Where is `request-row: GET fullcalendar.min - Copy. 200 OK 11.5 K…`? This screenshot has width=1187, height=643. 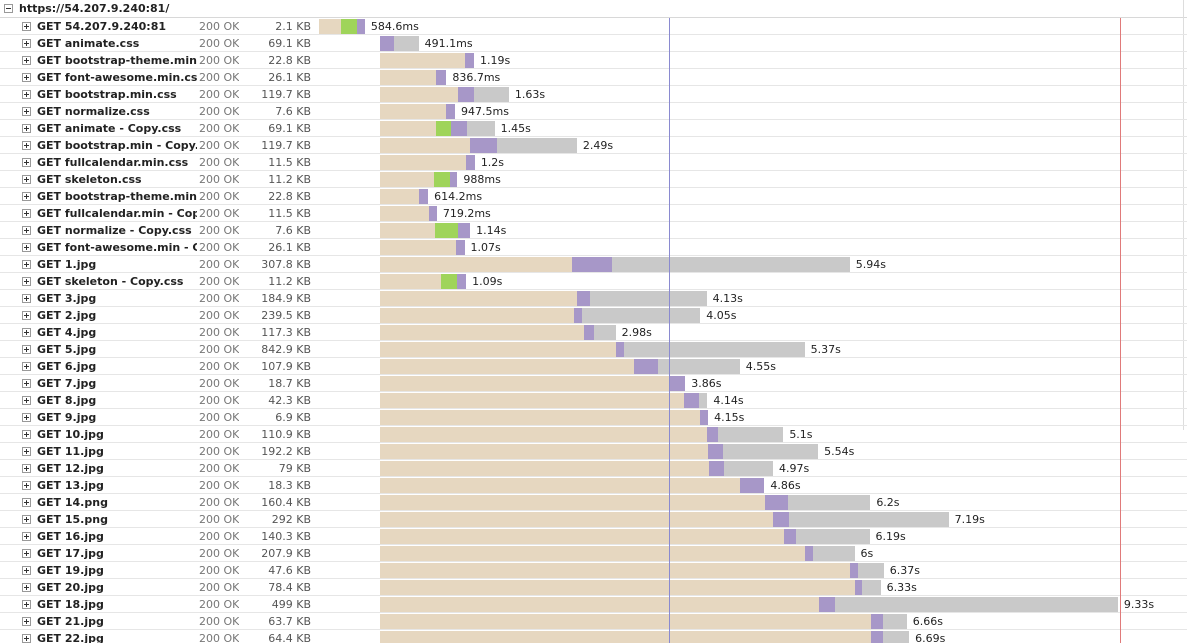 request-row: GET fullcalendar.min - Copy. 200 OK 11.5 K… is located at coordinates (593, 213).